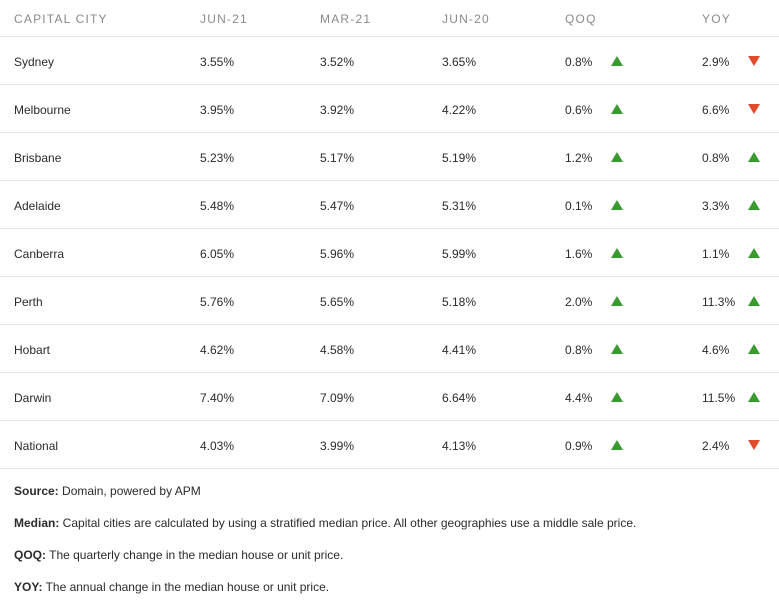 The width and height of the screenshot is (779, 611). I want to click on cell-city: Adelaide, so click(37, 206).